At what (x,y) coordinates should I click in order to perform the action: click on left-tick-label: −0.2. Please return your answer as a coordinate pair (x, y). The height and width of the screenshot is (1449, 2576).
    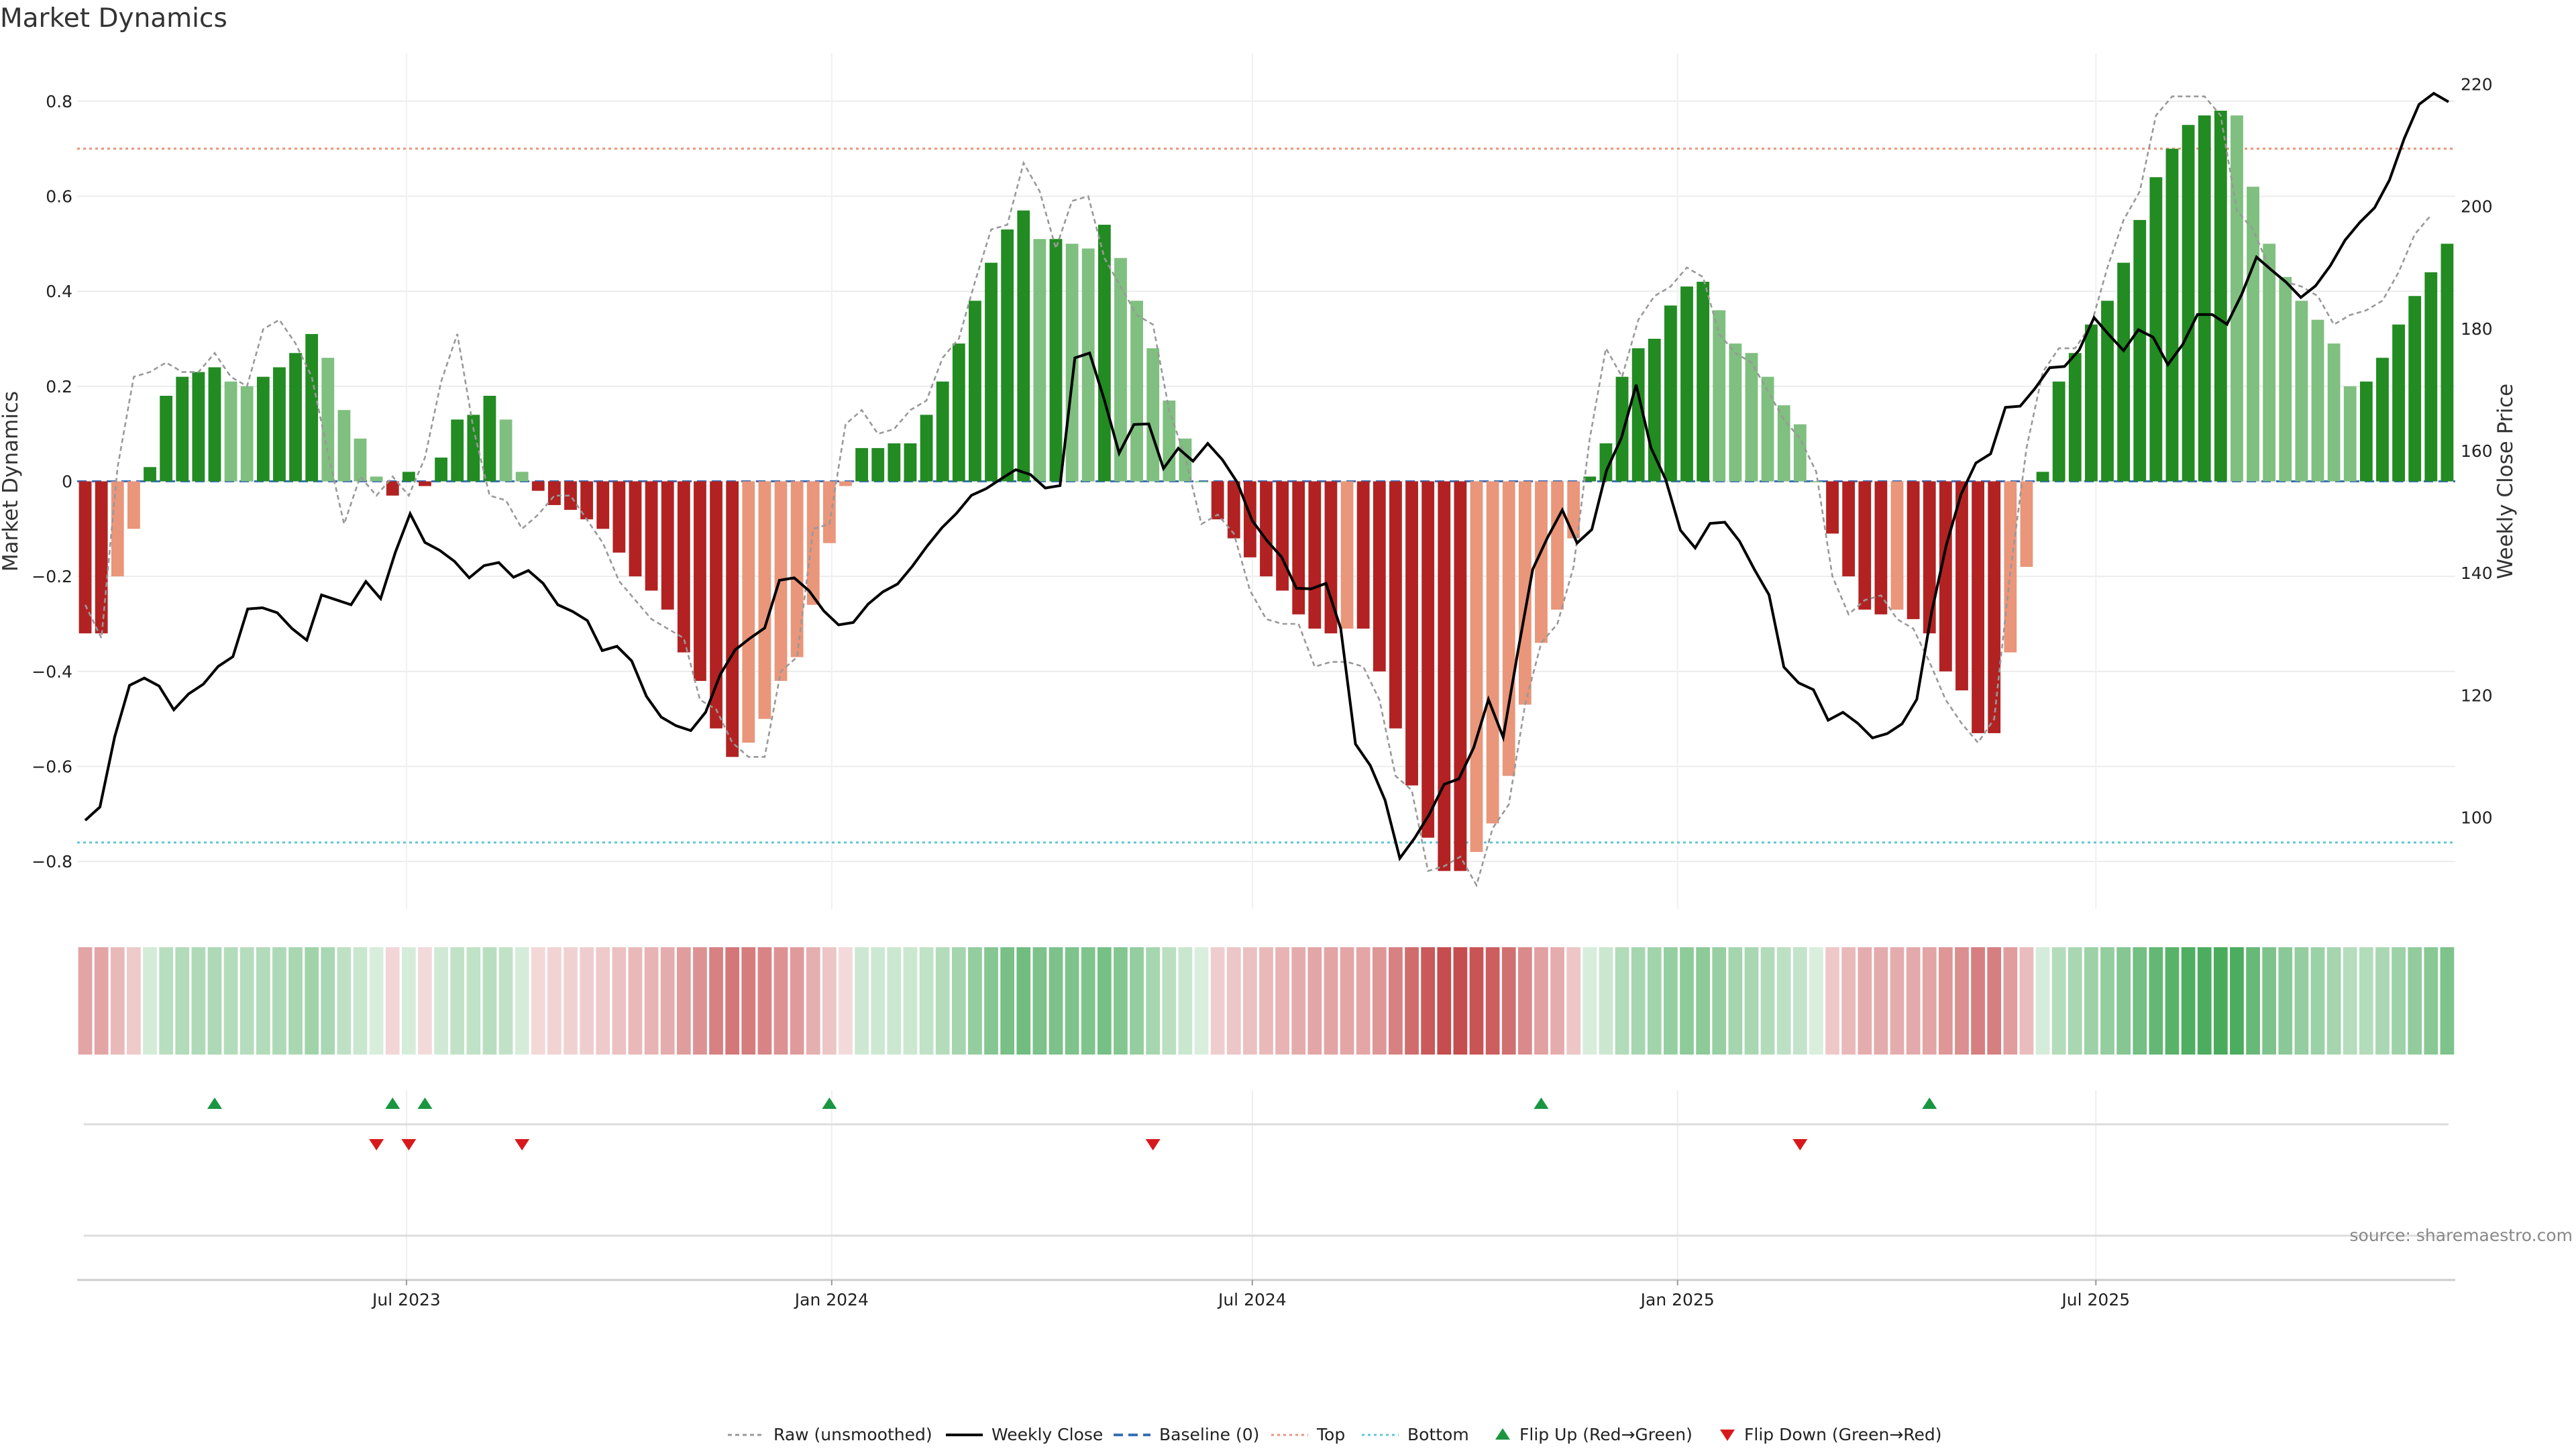
    Looking at the image, I should click on (52, 576).